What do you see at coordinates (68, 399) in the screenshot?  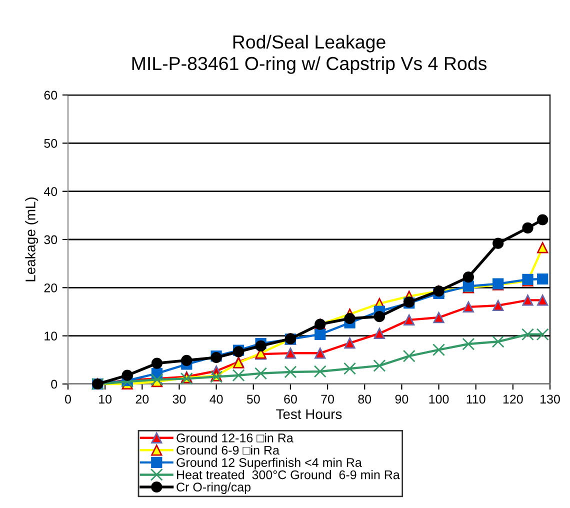 I see `x-tick-label: 0` at bounding box center [68, 399].